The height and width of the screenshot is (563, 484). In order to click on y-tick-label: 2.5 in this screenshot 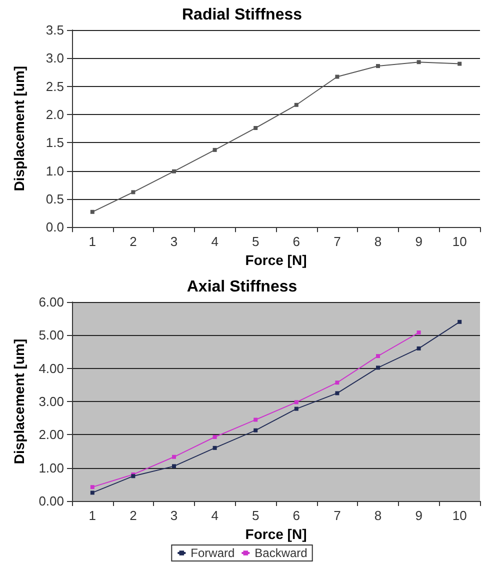, I will do `click(55, 86)`.